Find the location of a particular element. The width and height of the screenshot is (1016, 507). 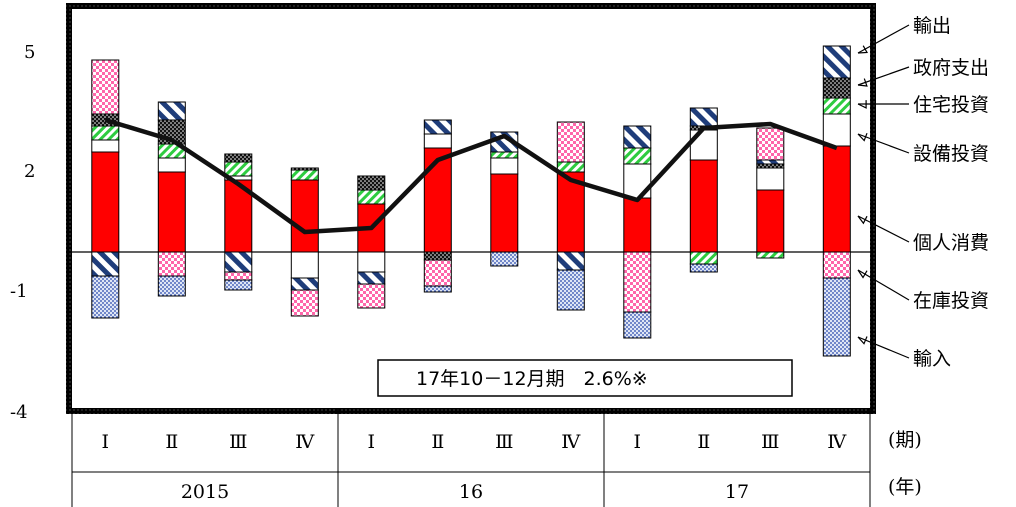

legend-label: 輸出 is located at coordinates (932, 26).